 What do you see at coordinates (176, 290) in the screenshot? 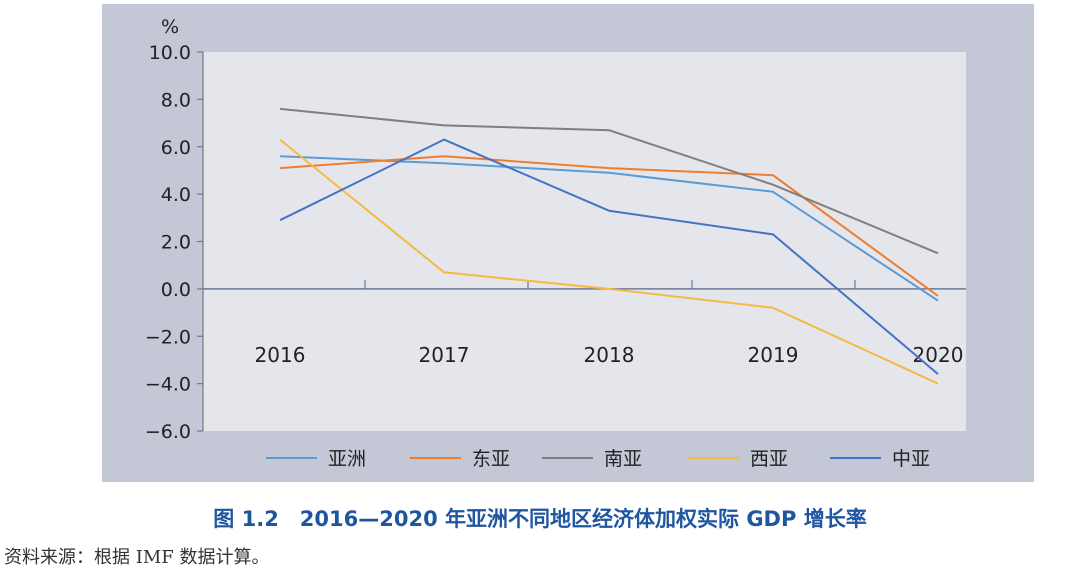
I see `y-tick-label: 0.0` at bounding box center [176, 290].